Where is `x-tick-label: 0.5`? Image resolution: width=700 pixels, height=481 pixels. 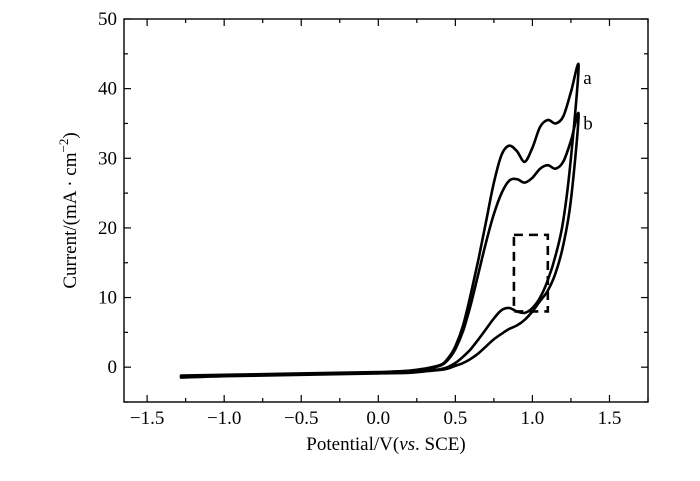 x-tick-label: 0.5 is located at coordinates (455, 418).